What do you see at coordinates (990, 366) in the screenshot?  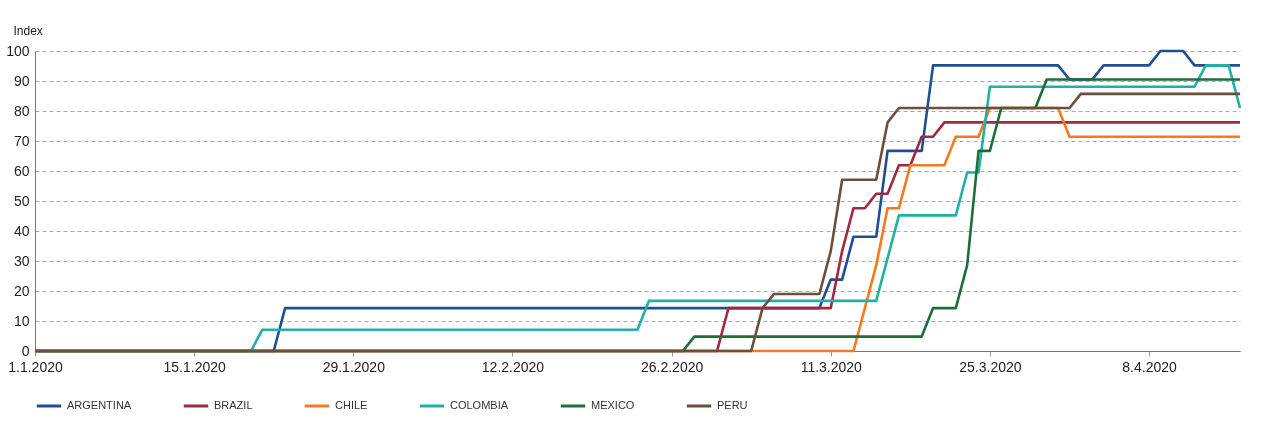 I see `x-tick-label: 25.3.2020` at bounding box center [990, 366].